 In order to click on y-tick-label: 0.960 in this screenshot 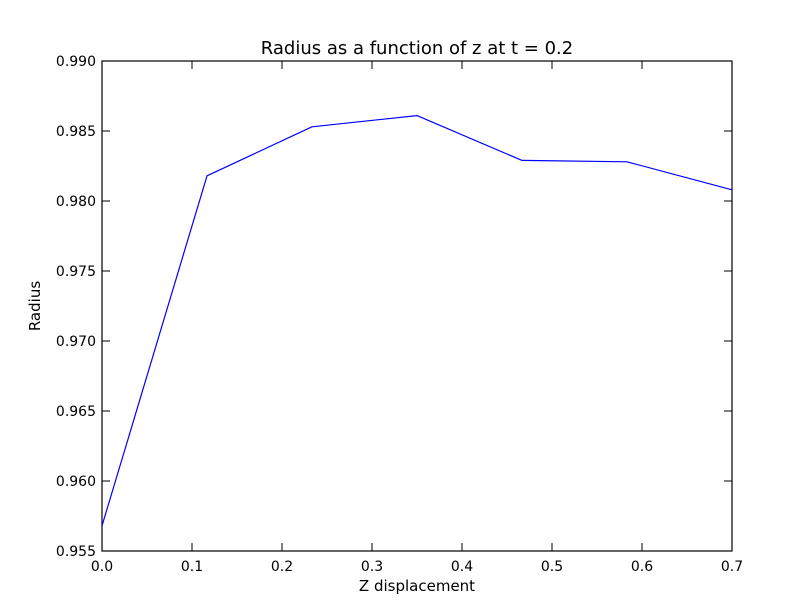, I will do `click(76, 482)`.